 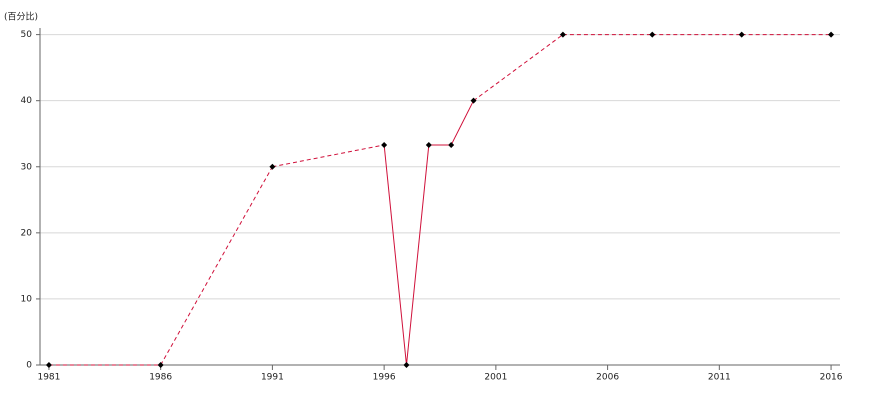 What do you see at coordinates (27, 299) in the screenshot?
I see `y-tick-label: 10` at bounding box center [27, 299].